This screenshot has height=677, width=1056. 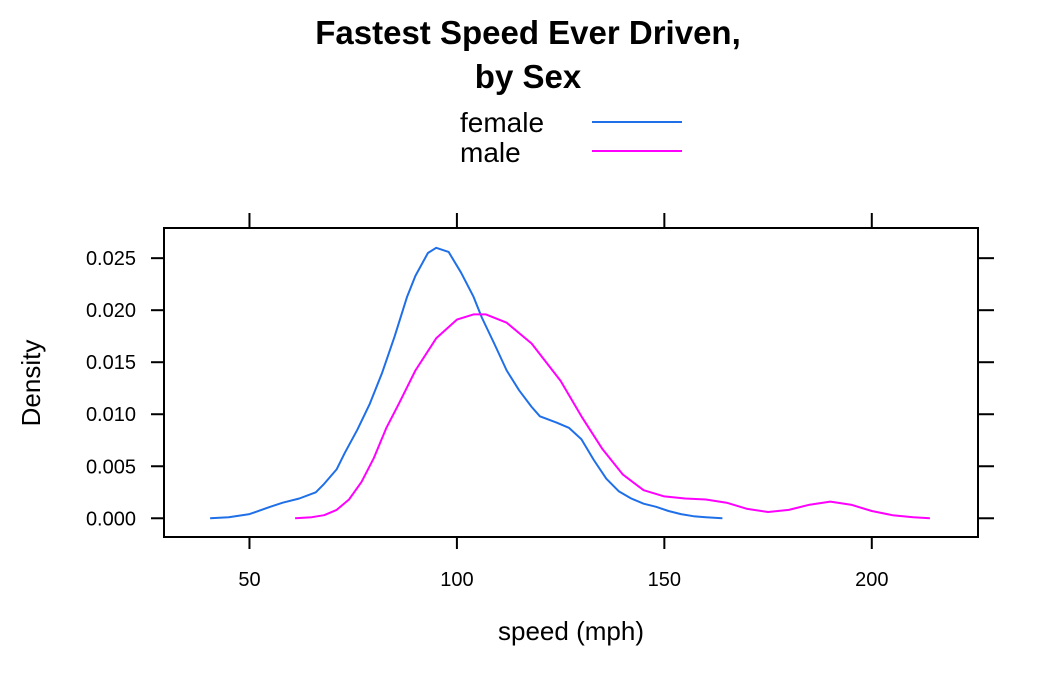 I want to click on chart-subtitle: by Sex, so click(x=528, y=76).